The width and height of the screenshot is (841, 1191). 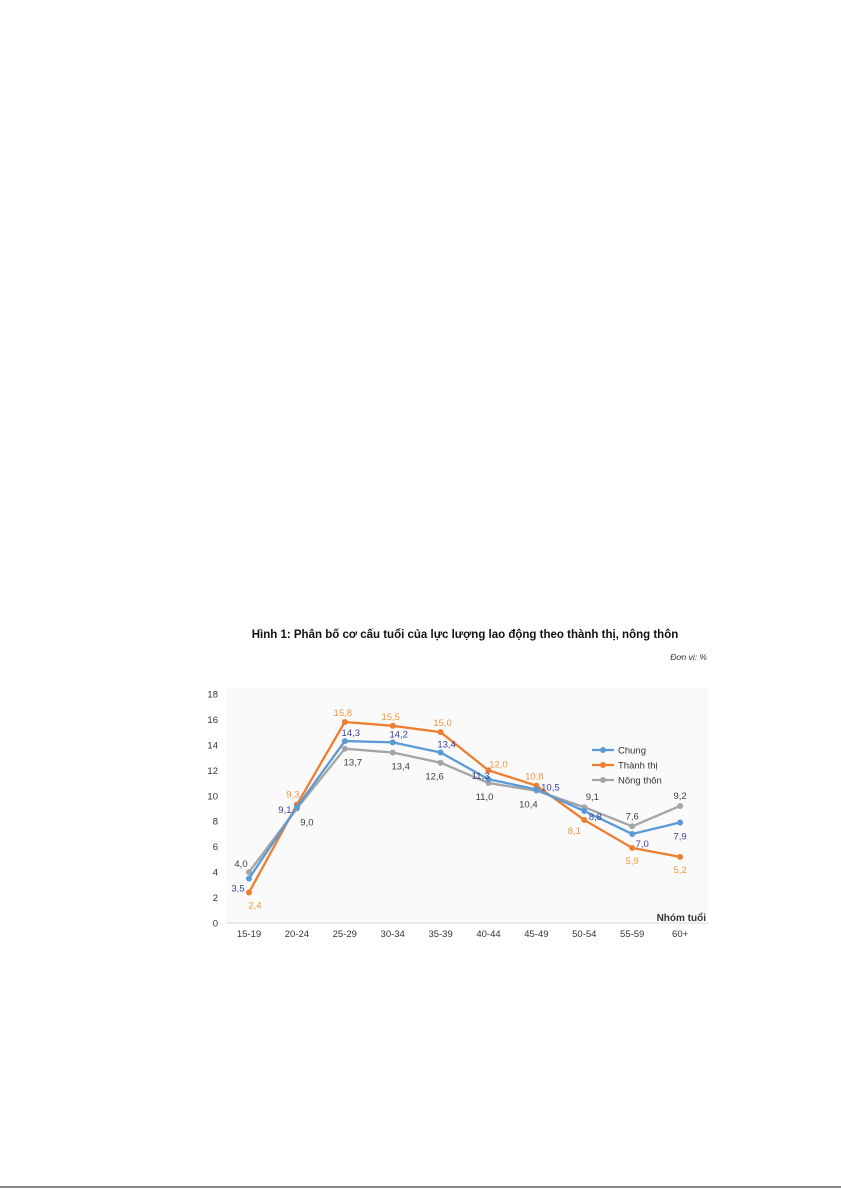 I want to click on data-label: 15,8, so click(x=343, y=713).